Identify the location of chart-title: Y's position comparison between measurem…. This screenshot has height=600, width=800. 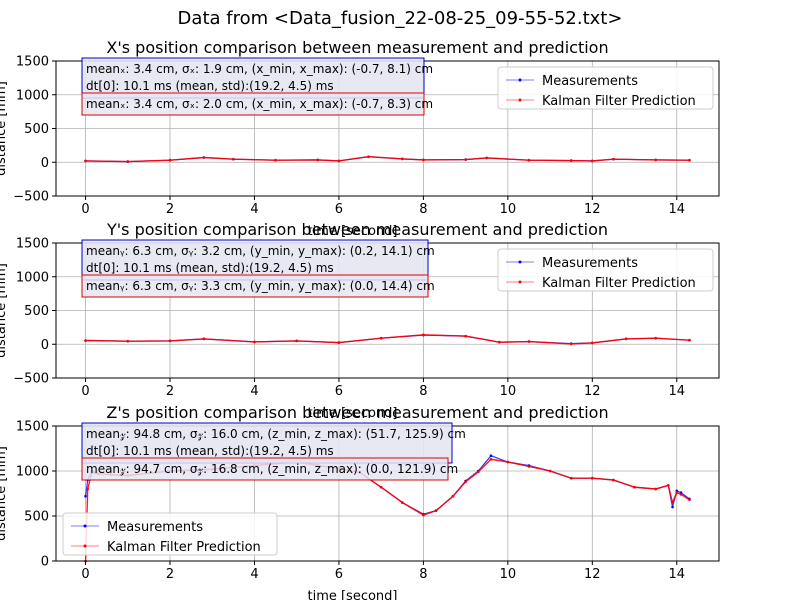
(357, 229).